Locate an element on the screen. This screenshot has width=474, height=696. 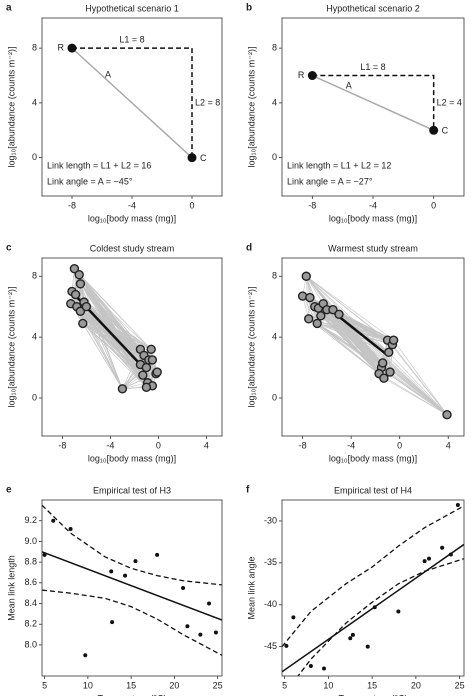
annotation: Link length = L1 + L2 = 16 is located at coordinates (99, 165).